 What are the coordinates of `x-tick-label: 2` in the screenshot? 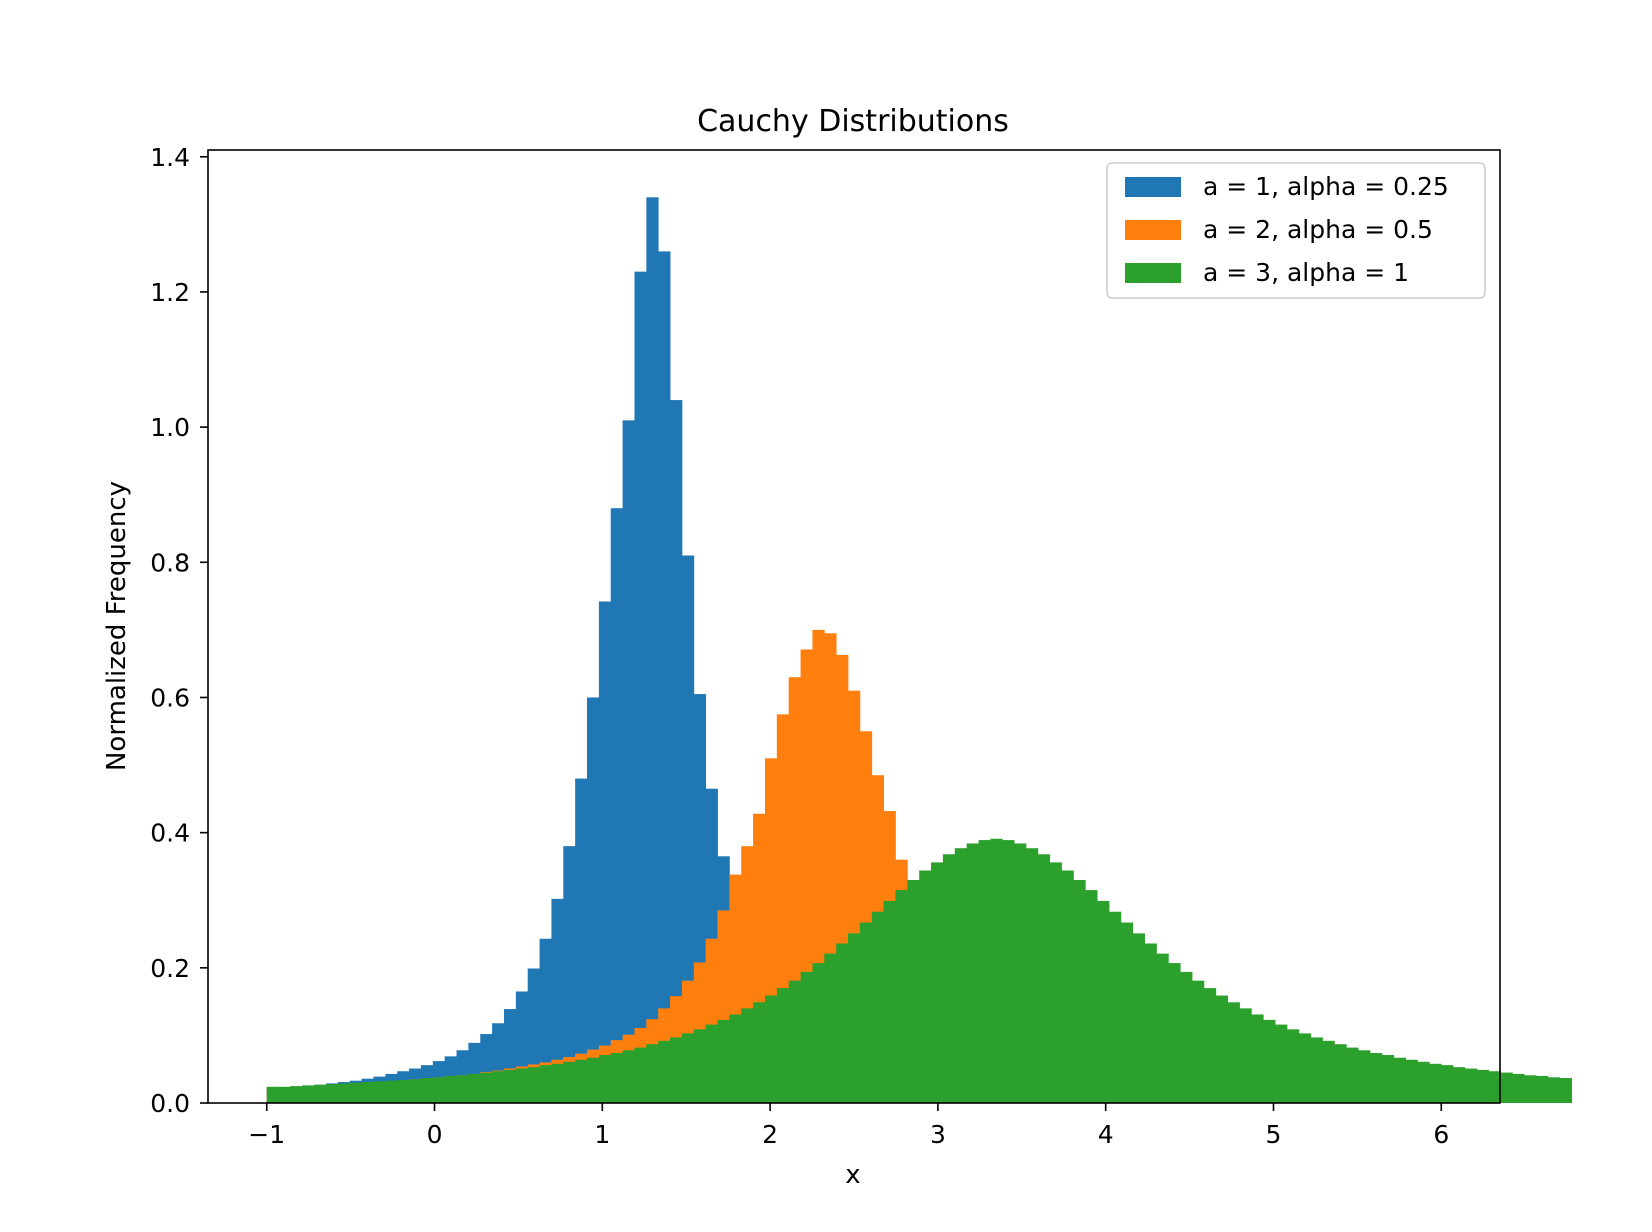 It's located at (770, 1134).